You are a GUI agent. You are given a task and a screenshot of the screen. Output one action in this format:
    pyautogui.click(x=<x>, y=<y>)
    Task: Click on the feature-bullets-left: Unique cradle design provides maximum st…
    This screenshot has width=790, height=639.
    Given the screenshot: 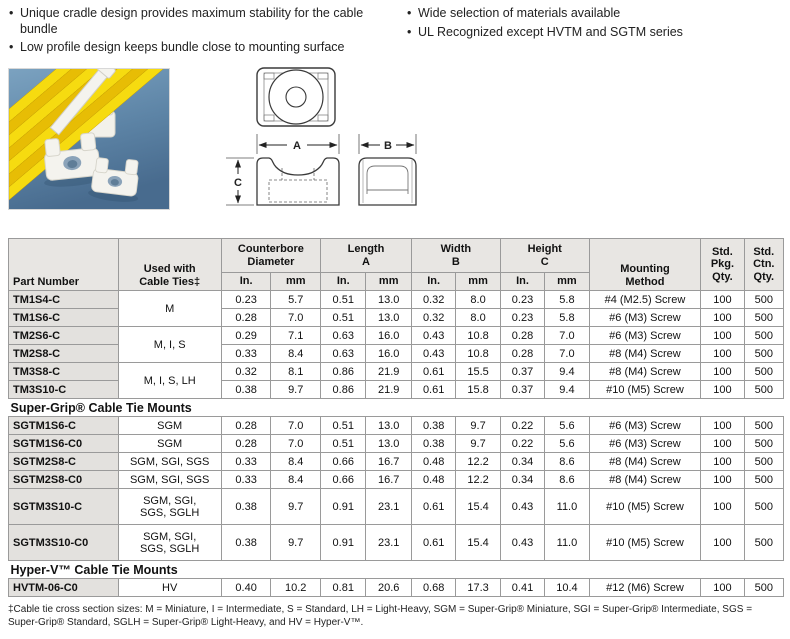 What is the action you would take?
    pyautogui.click(x=194, y=32)
    